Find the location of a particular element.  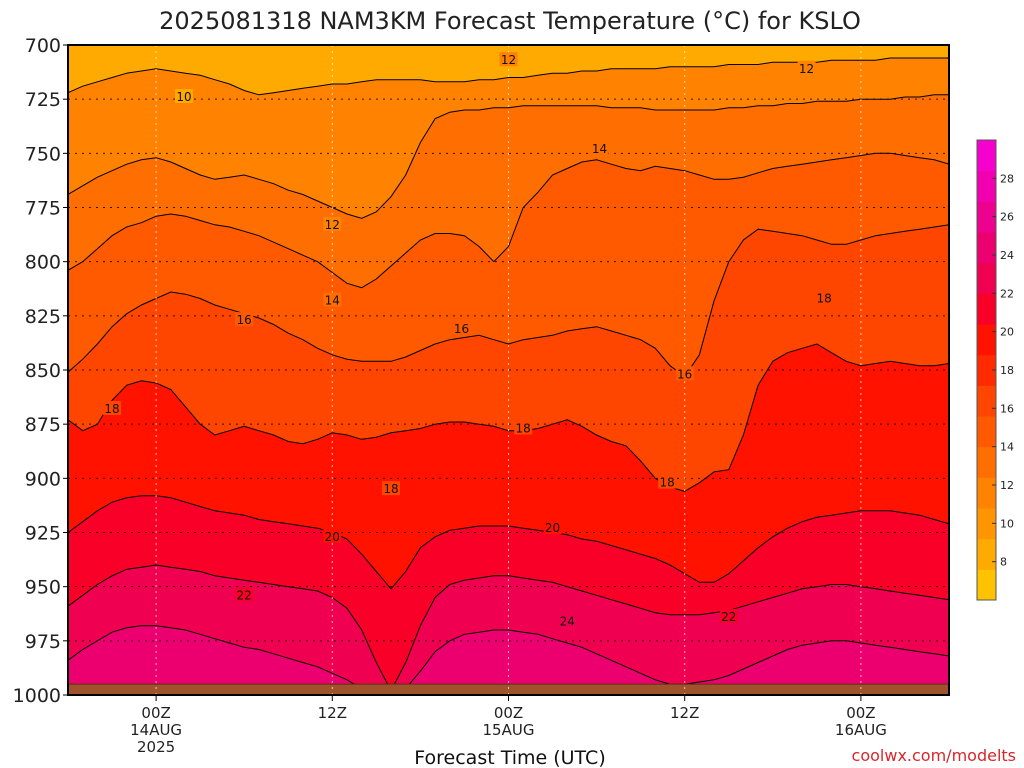

contour-label-10: 10 is located at coordinates (183, 97).